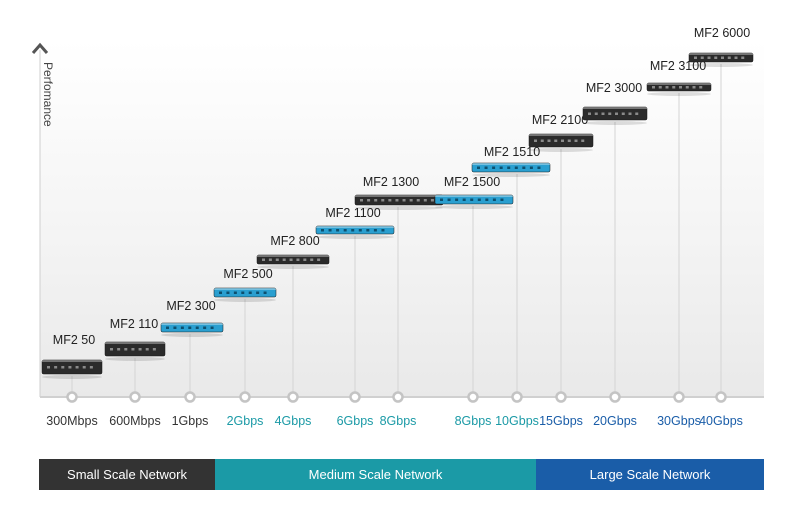  What do you see at coordinates (247, 274) in the screenshot?
I see `device-label-mf2-500: MF2 500` at bounding box center [247, 274].